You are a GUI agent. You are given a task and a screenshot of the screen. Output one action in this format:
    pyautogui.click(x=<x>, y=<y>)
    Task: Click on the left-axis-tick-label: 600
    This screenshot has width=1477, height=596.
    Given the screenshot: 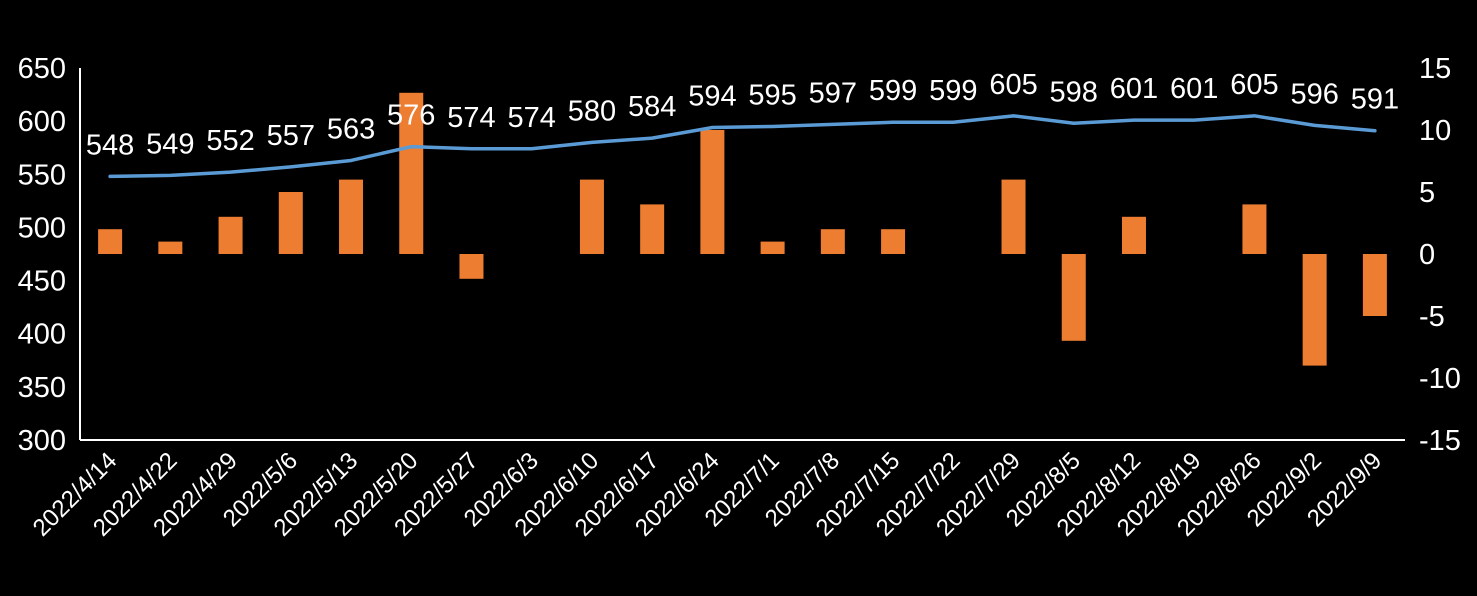 What is the action you would take?
    pyautogui.click(x=42, y=122)
    